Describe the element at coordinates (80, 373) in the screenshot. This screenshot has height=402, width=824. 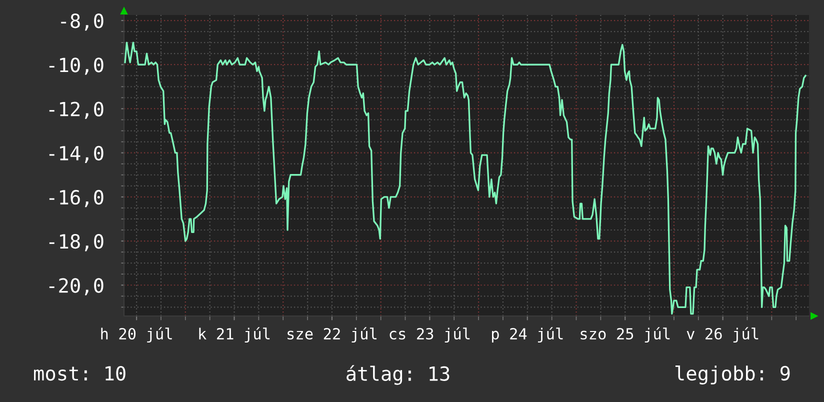
I see `text: most: 10` at that location.